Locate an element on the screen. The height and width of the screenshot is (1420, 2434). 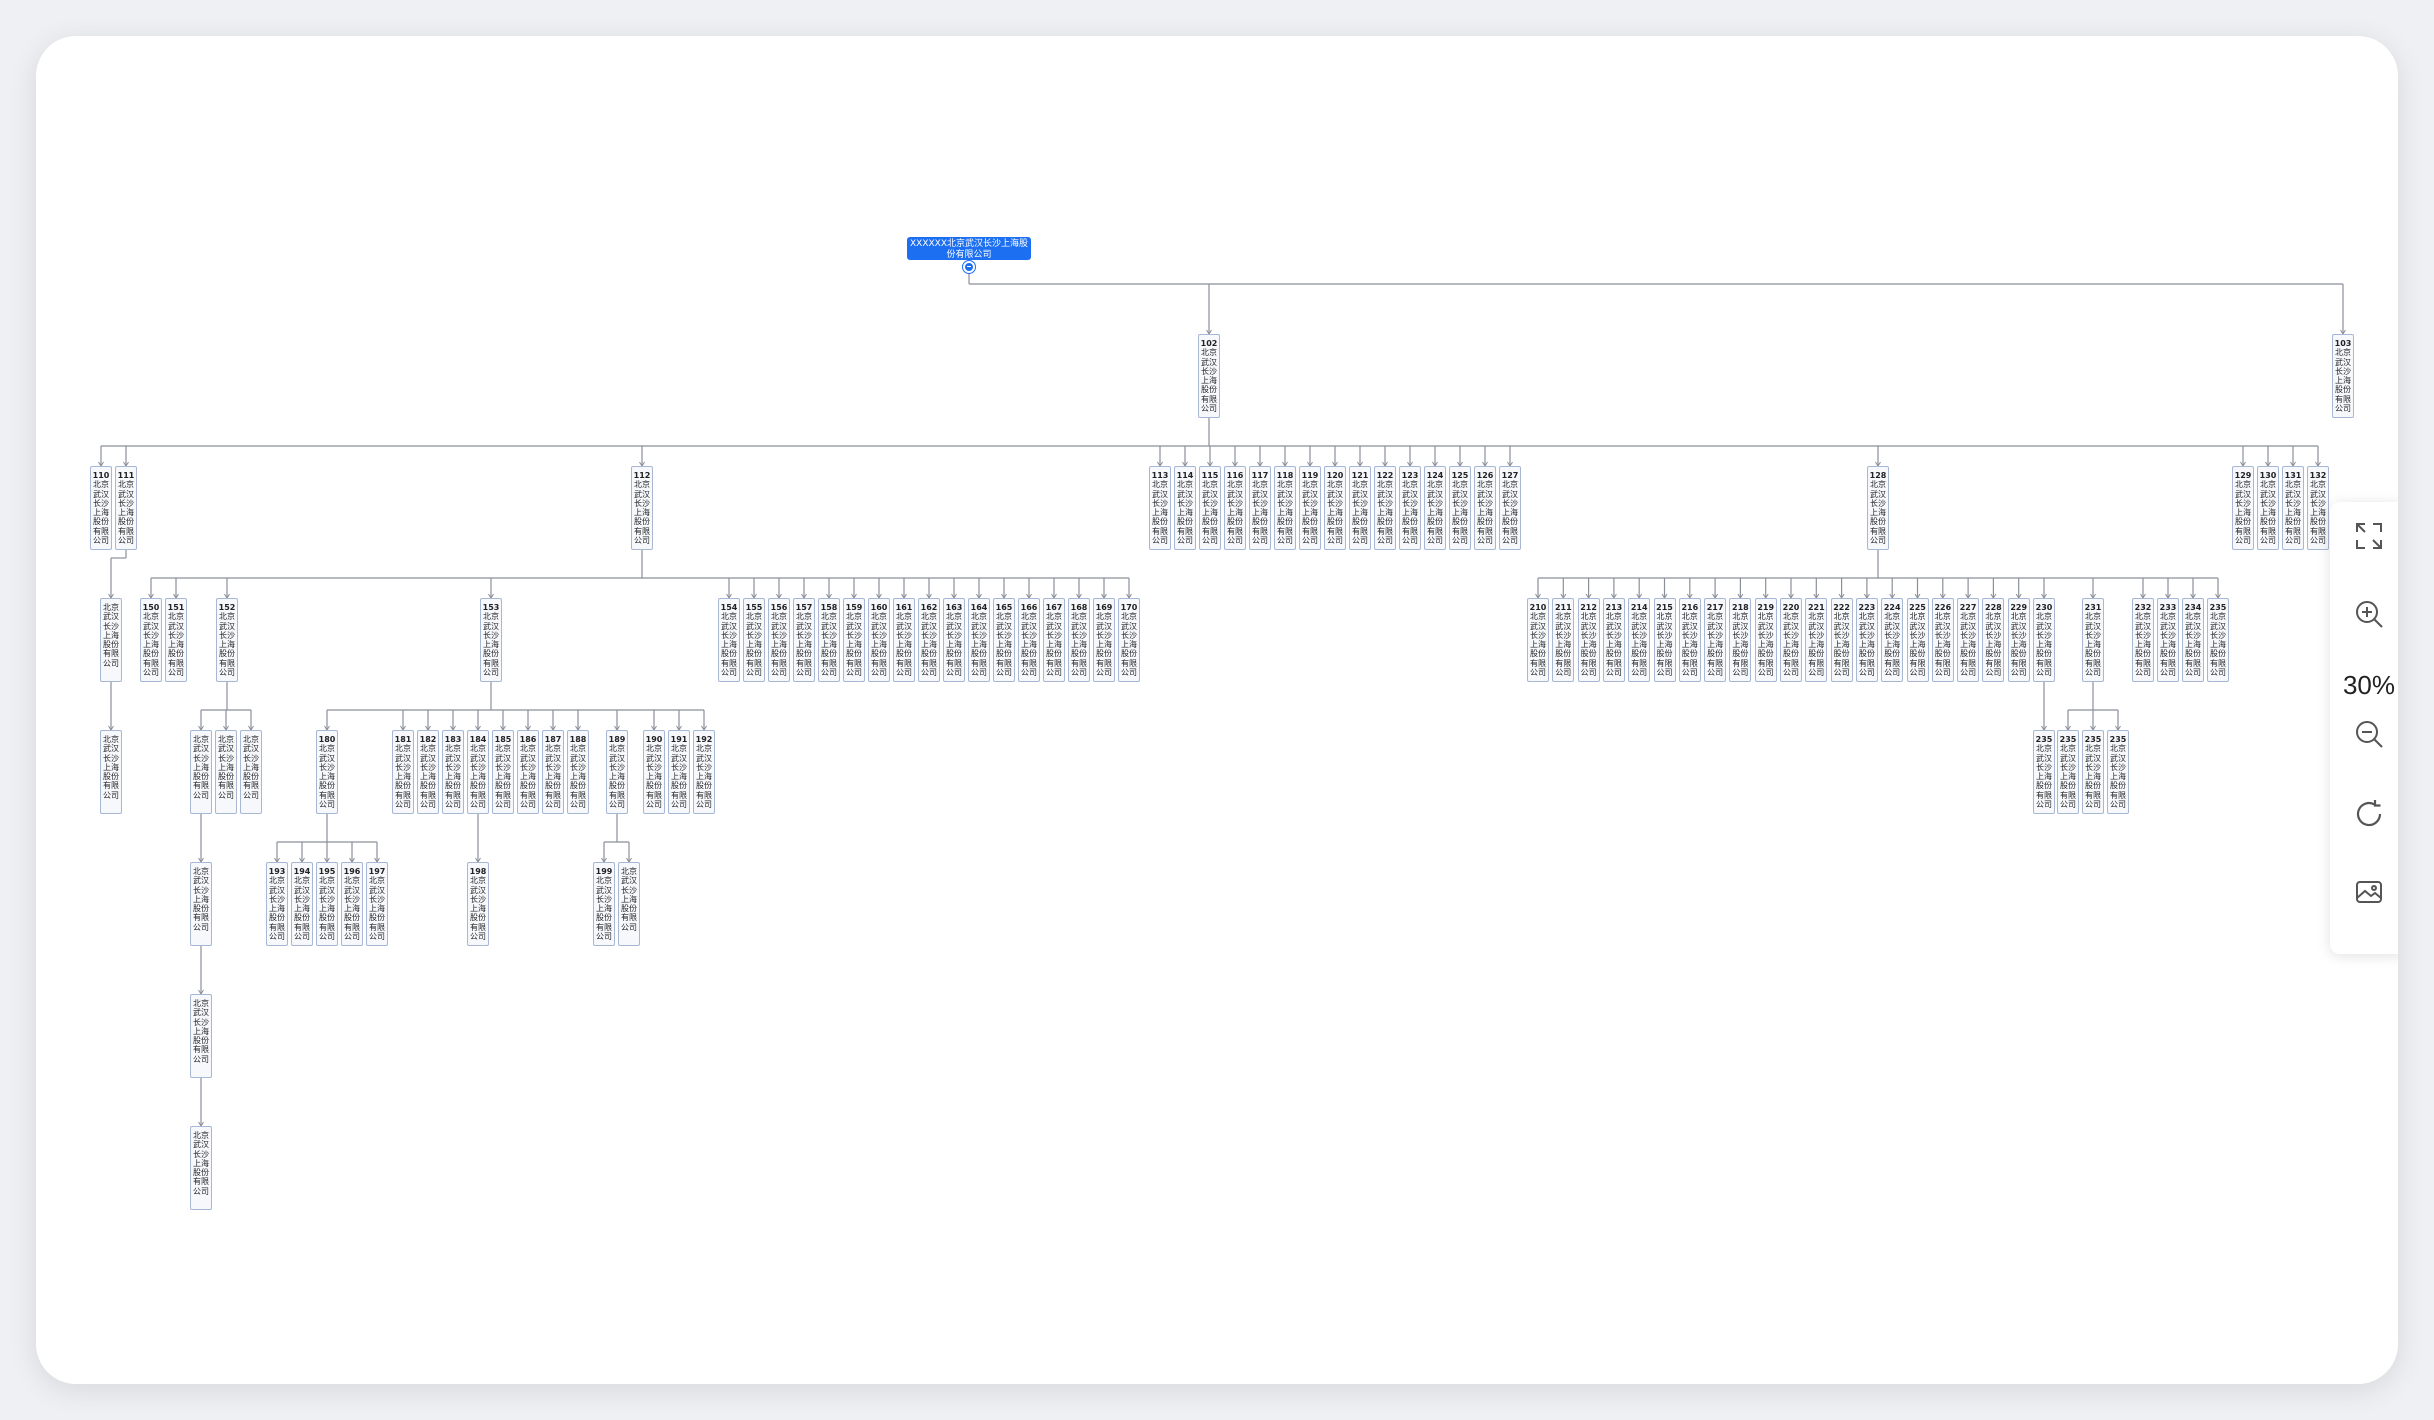
org-node: 127 北京武汉长沙上海股份有限公司 is located at coordinates (1510, 508).